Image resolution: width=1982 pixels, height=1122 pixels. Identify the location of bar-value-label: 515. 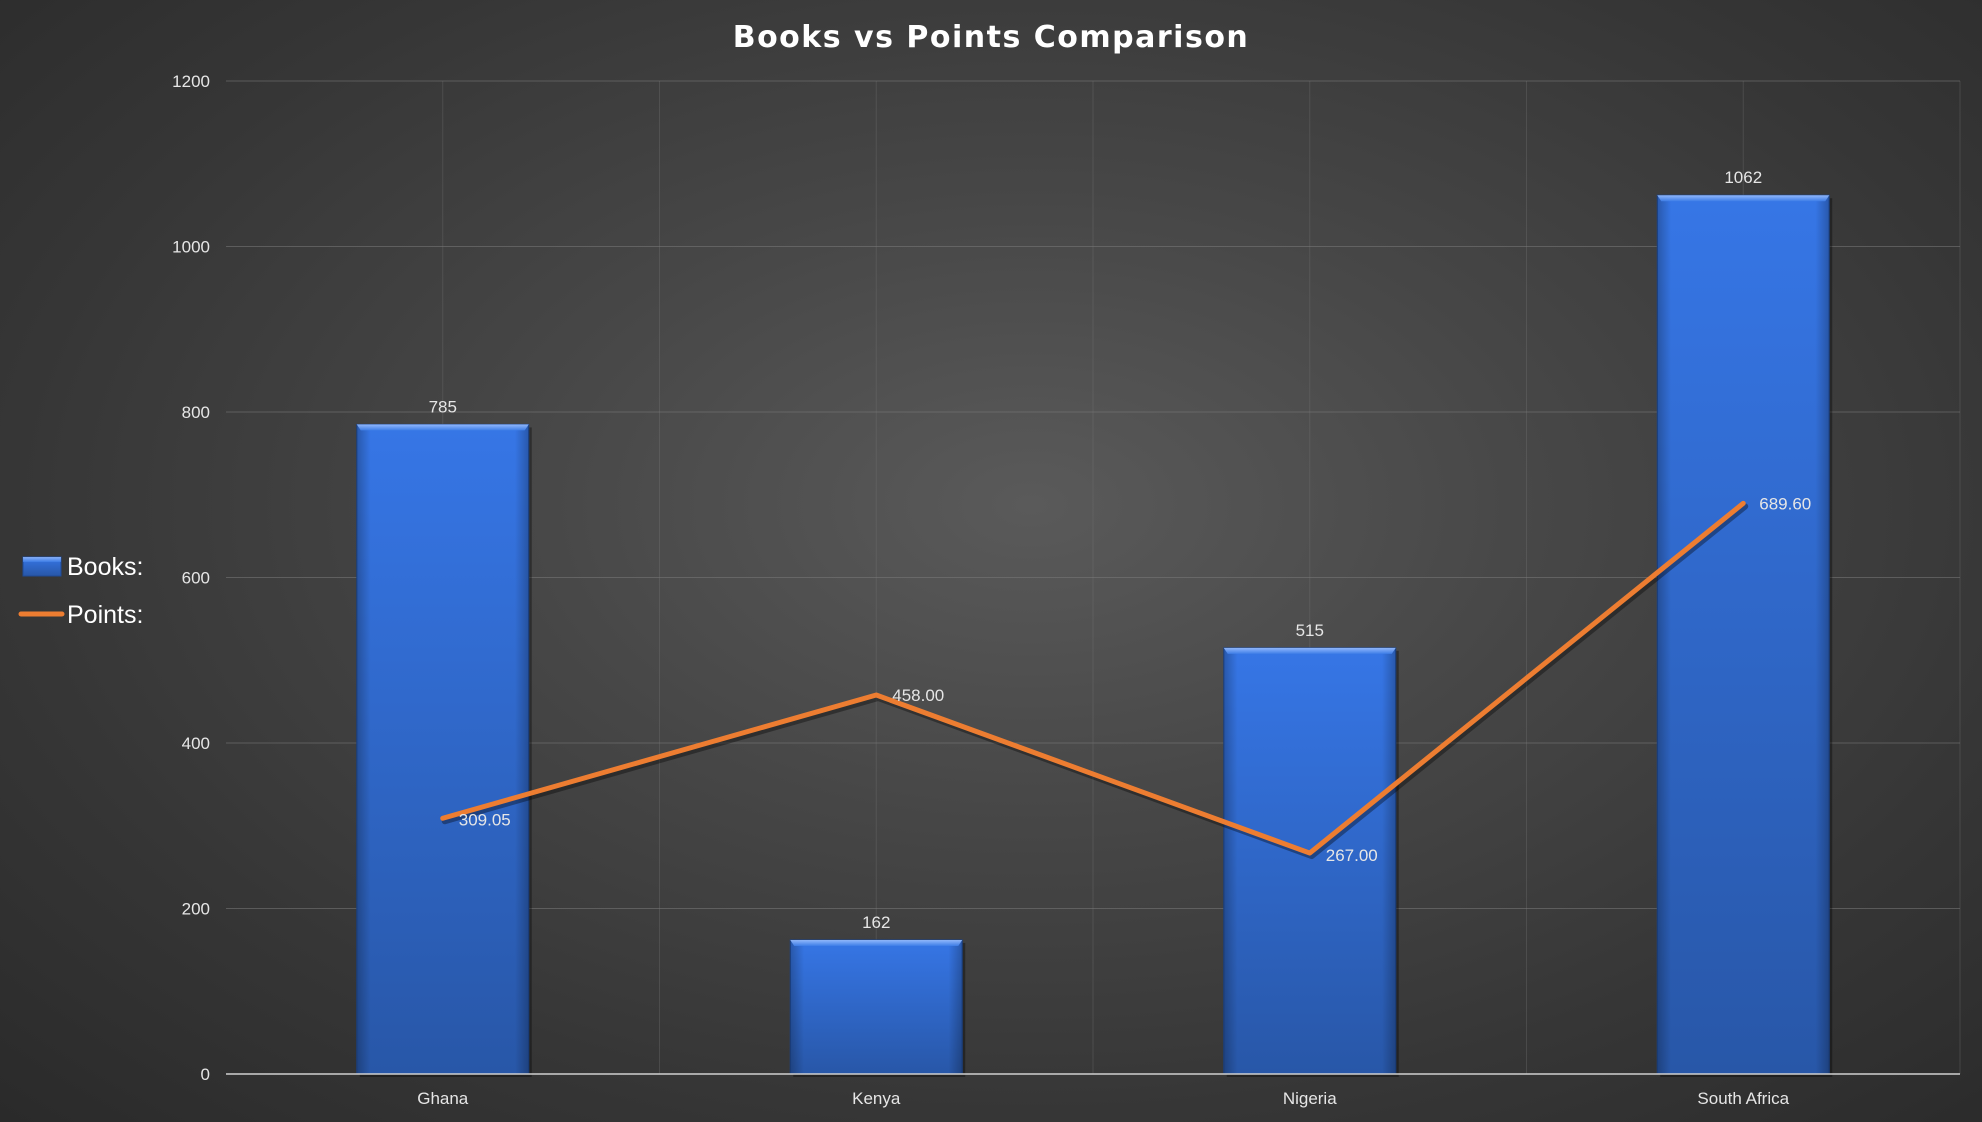
(1310, 630).